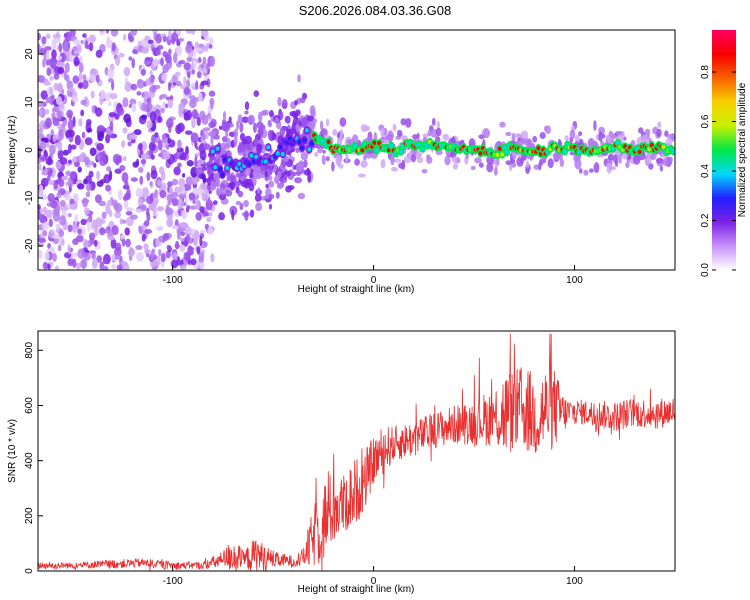 The height and width of the screenshot is (600, 750). I want to click on x-tick-label: -100, so click(173, 581).